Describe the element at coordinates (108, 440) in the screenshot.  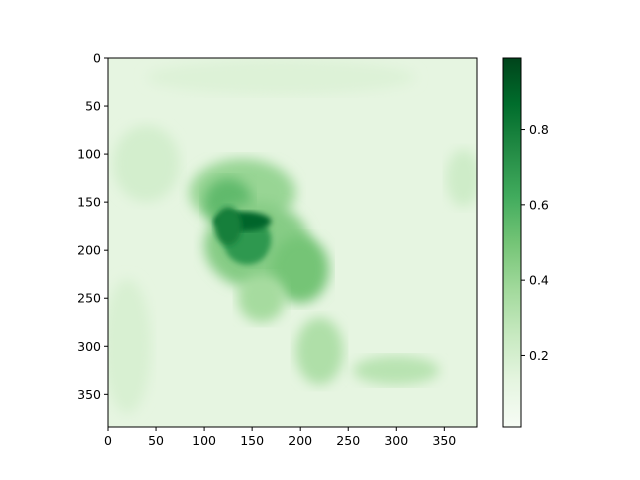
I see `x-tick-label: 0` at that location.